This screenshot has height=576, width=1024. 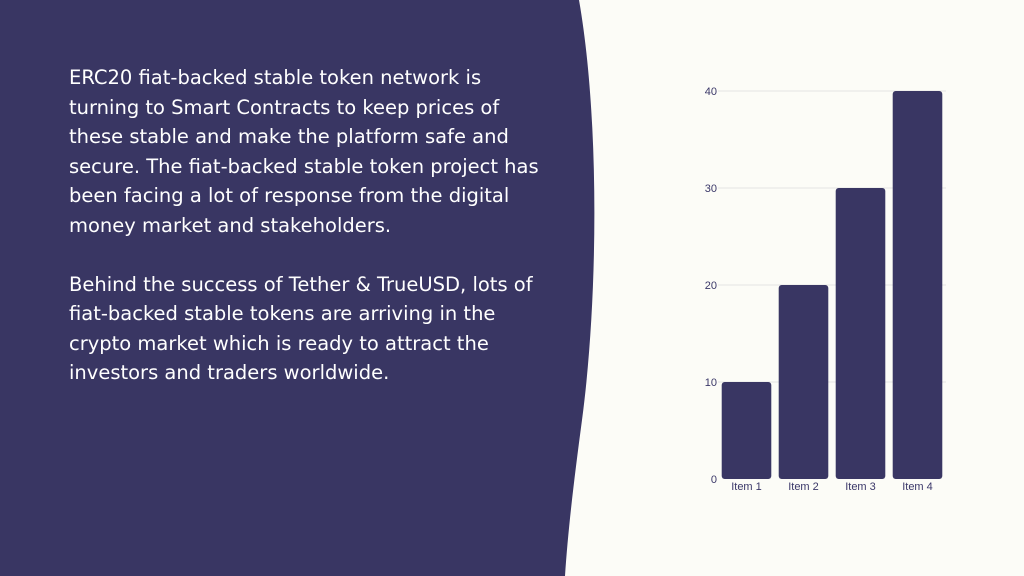 I want to click on x-tick-label-2: Item 2, so click(x=803, y=487).